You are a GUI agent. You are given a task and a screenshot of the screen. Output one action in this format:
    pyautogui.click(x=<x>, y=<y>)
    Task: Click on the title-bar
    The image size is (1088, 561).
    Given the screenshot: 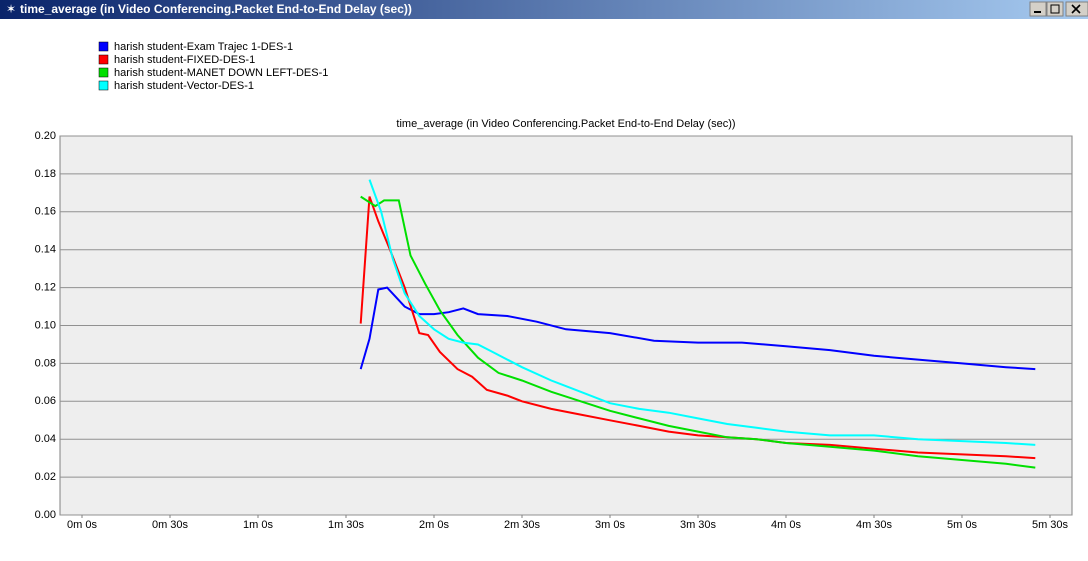 What is the action you would take?
    pyautogui.click(x=544, y=9)
    